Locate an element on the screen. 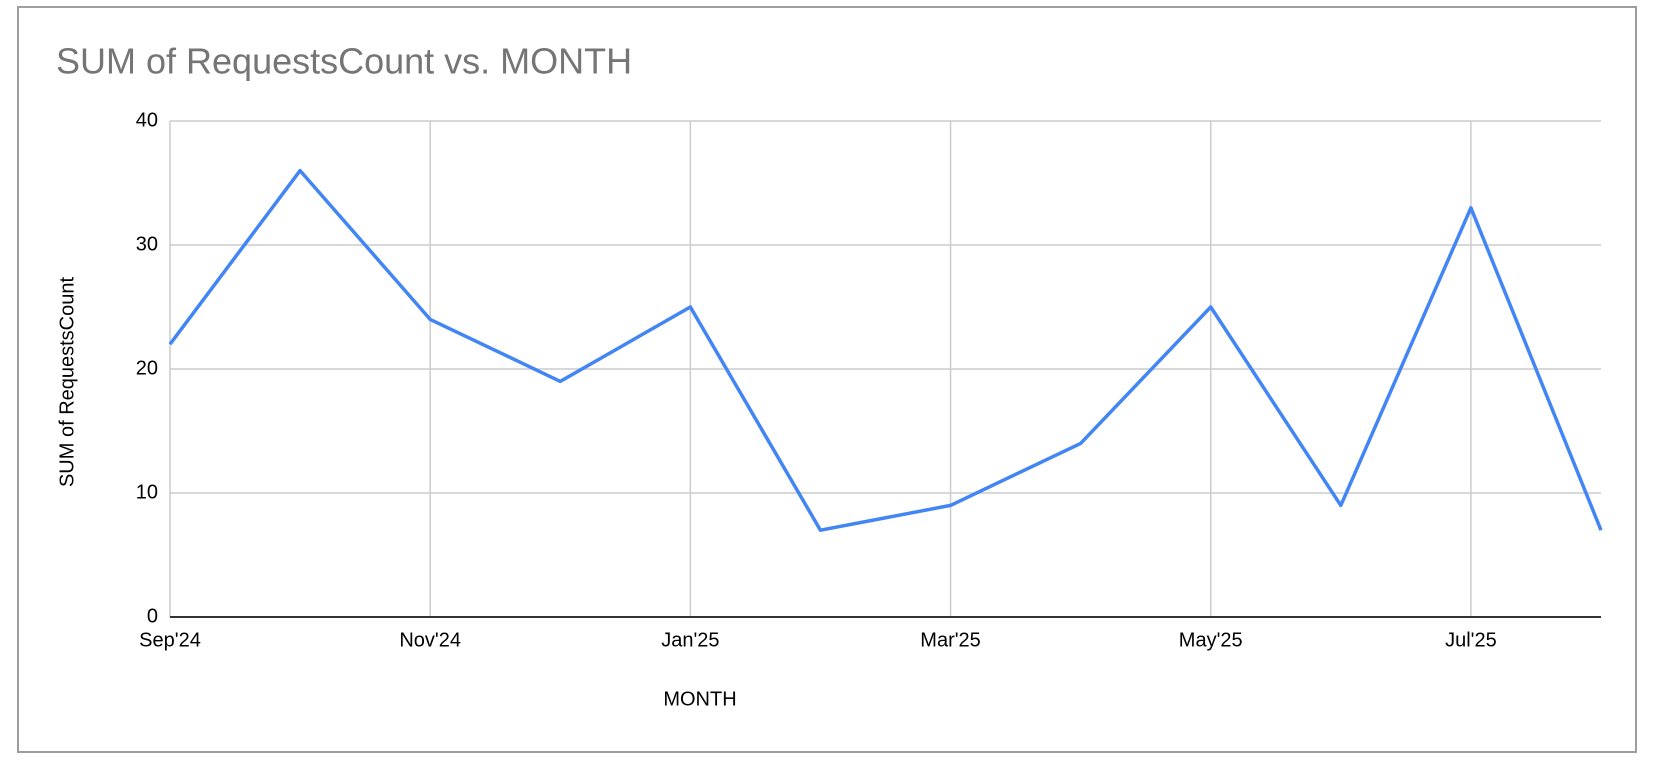 This screenshot has width=1654, height=760. y-tick-label: 40 is located at coordinates (147, 120).